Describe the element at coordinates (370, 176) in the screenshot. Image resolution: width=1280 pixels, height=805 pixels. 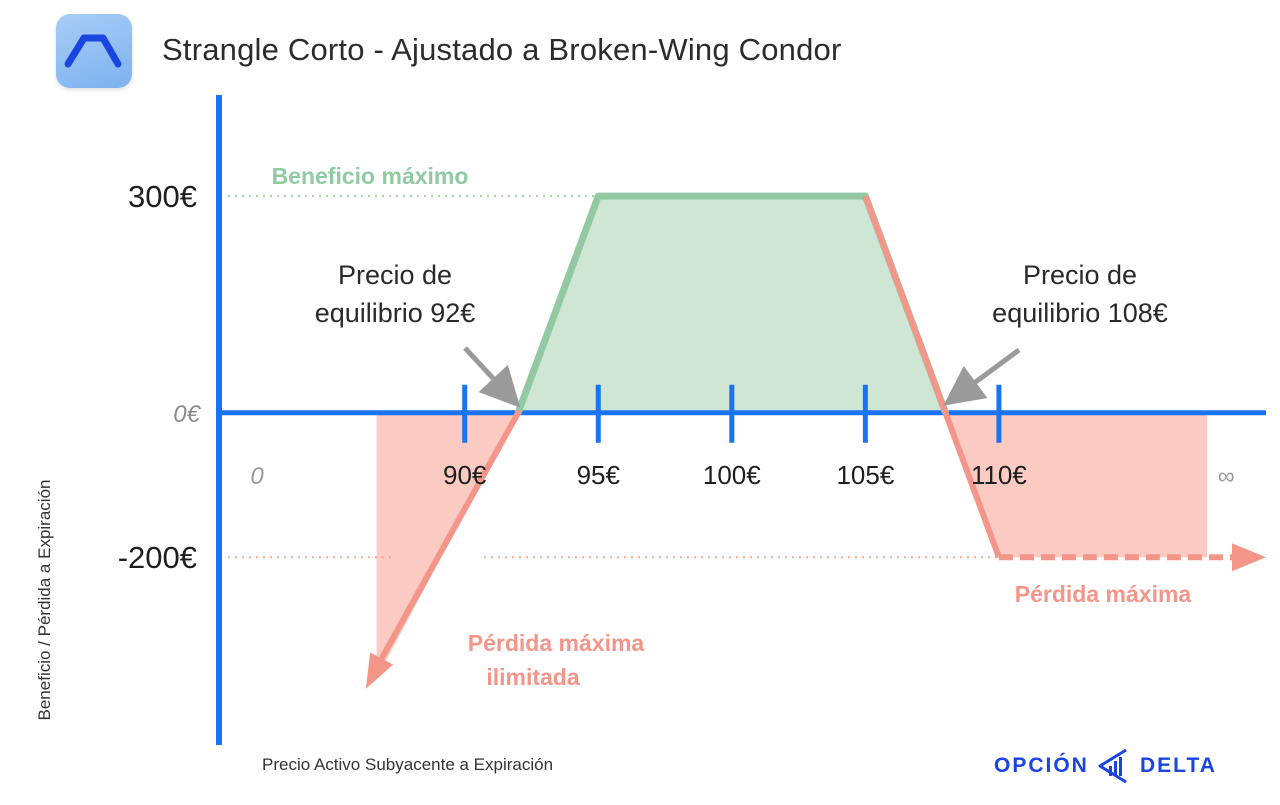
I see `max-profit-label: Beneficio máximo` at that location.